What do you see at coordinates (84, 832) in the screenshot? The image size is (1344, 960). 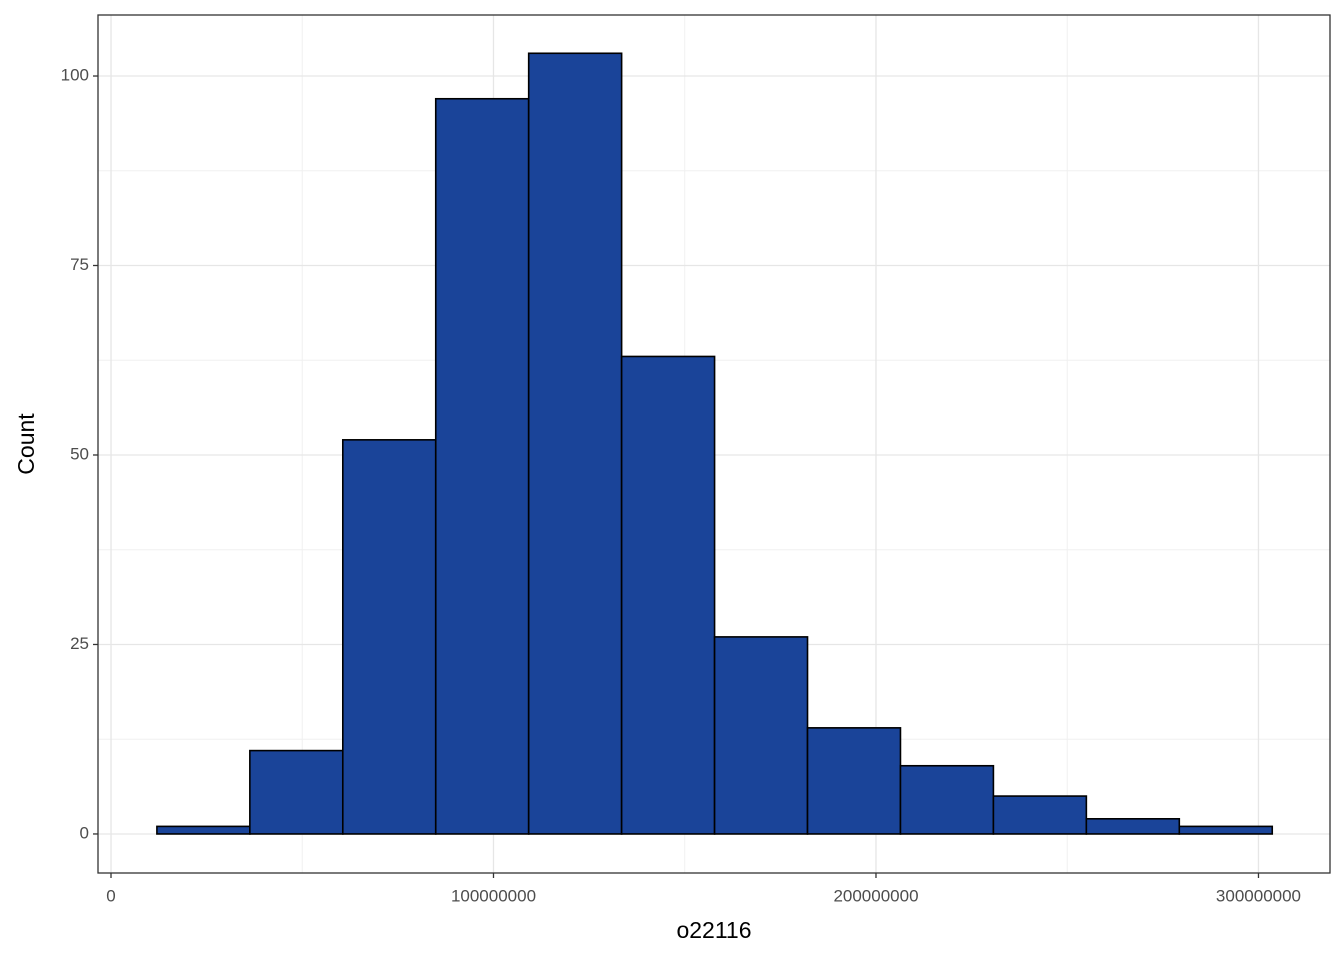 I see `y-tick-label: 0` at bounding box center [84, 832].